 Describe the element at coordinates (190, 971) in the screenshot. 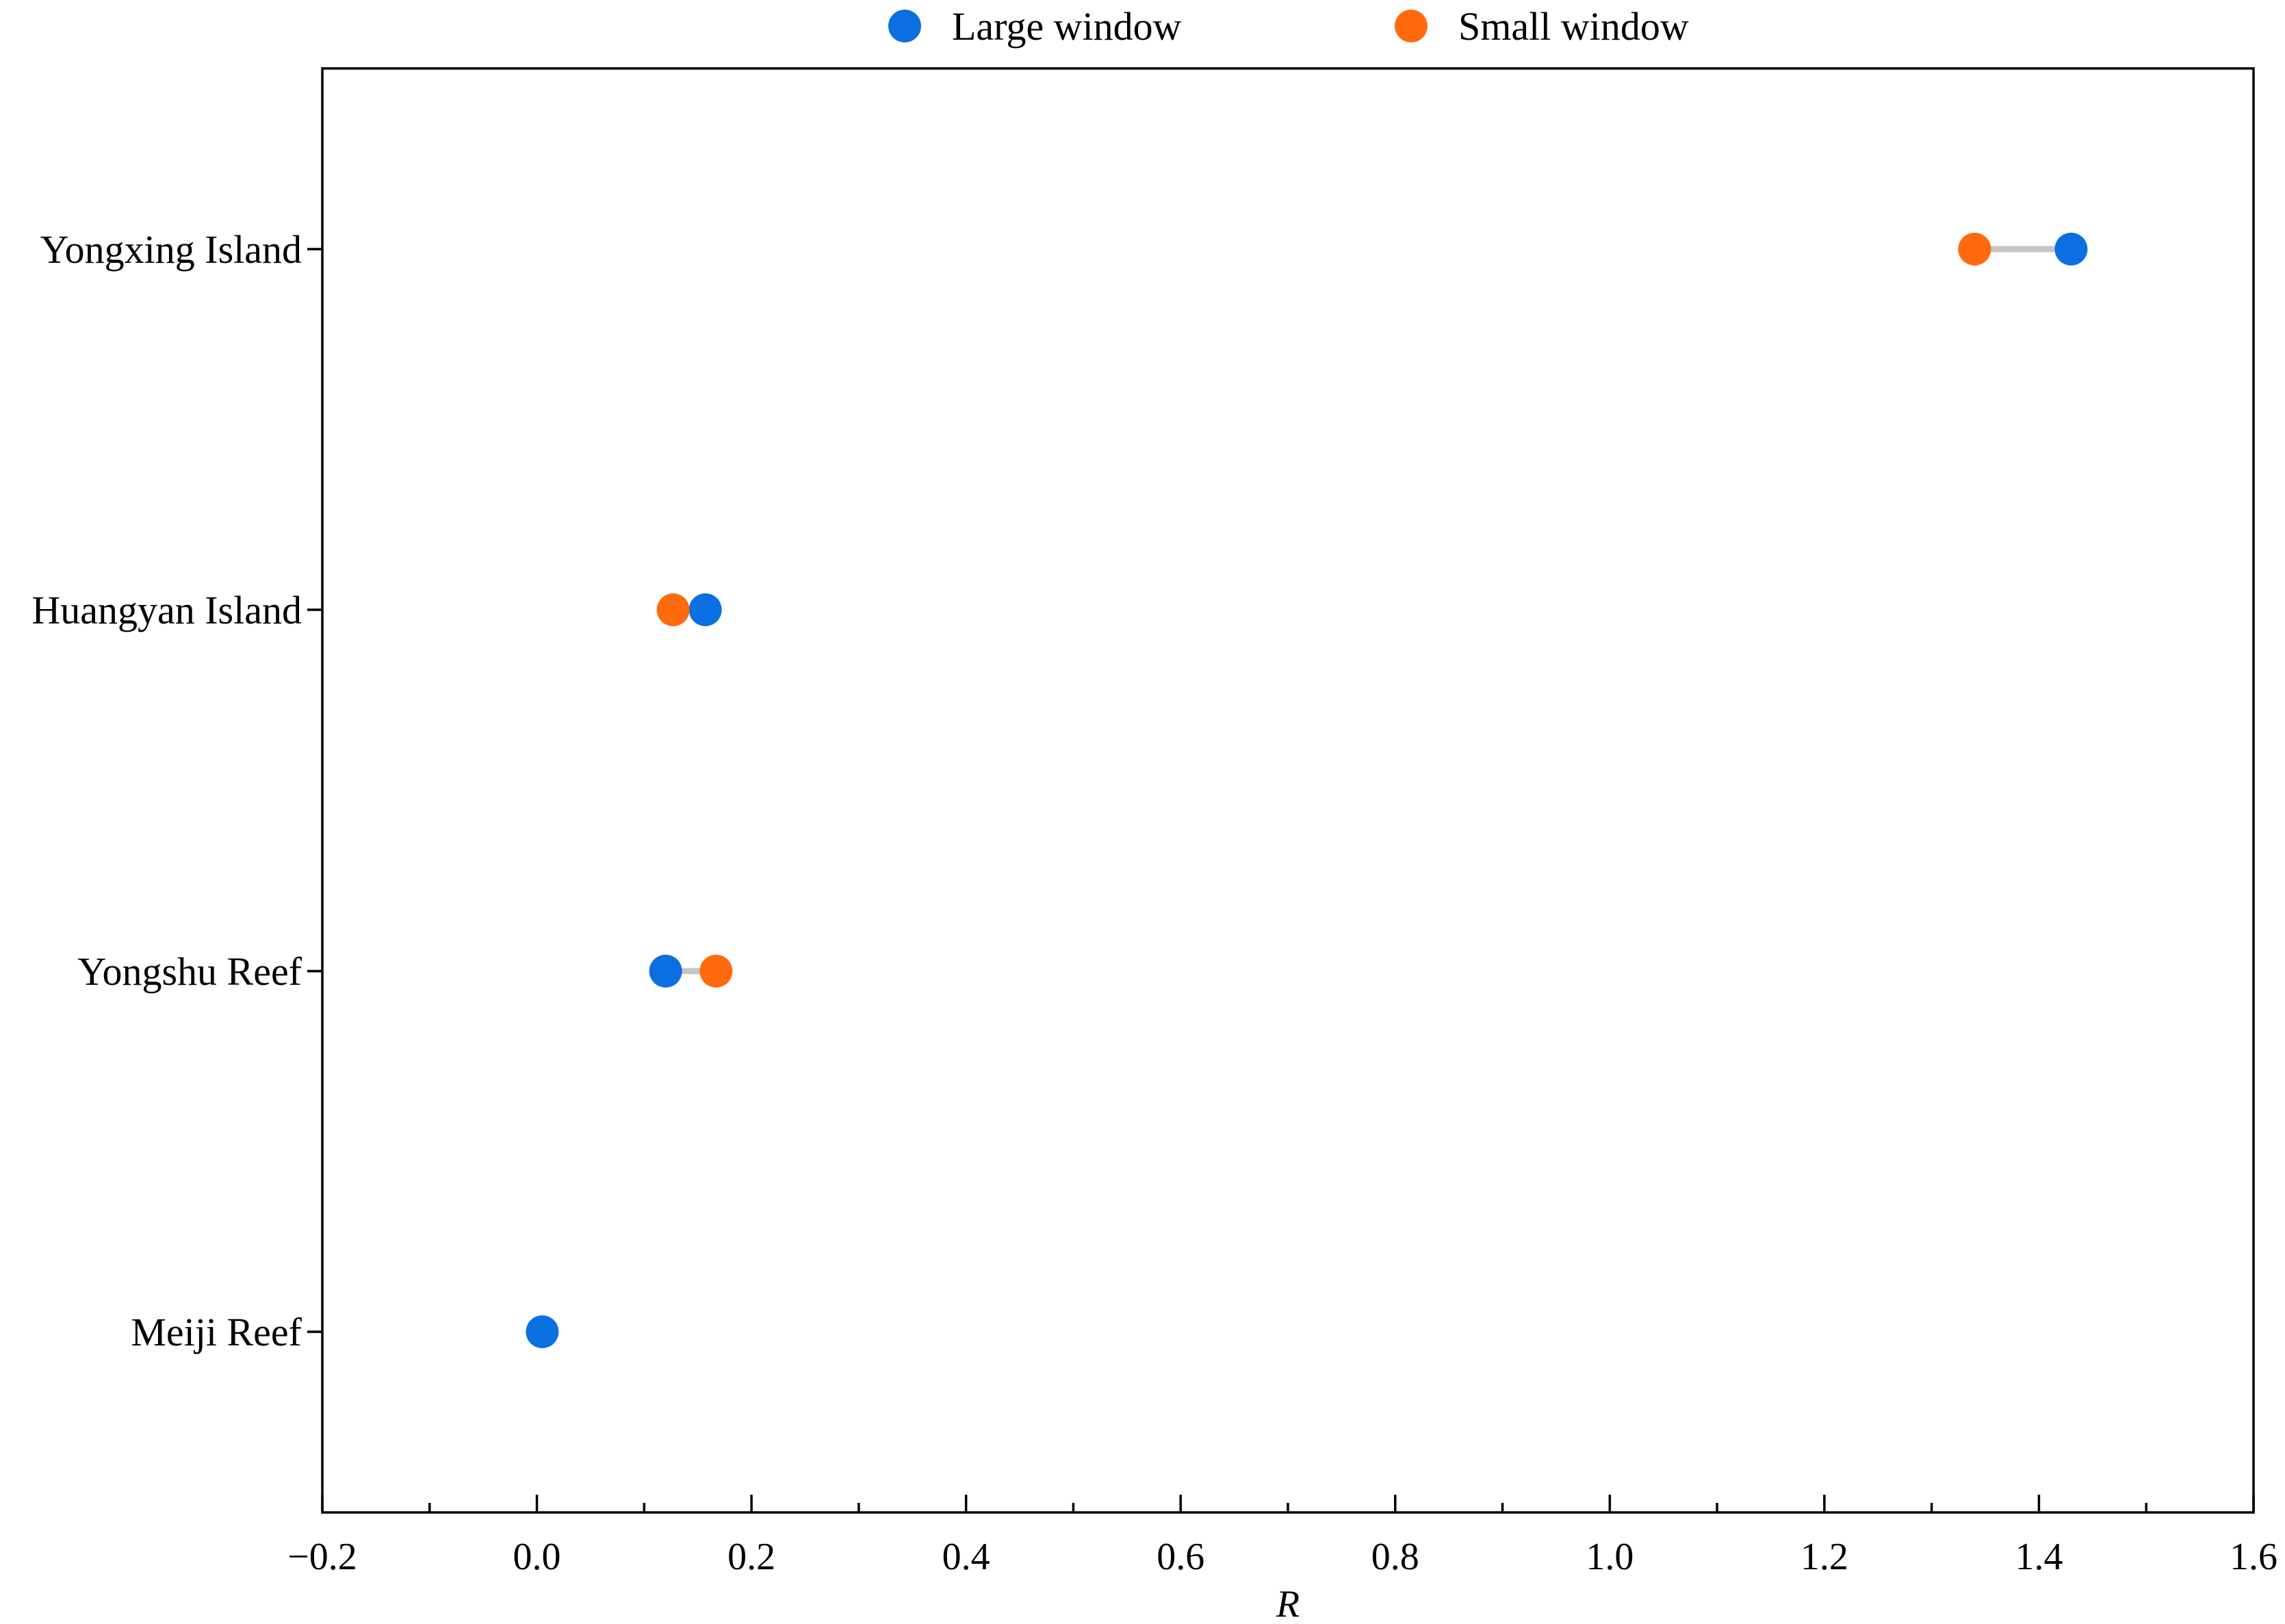

I see `y-category-label: Yongshu Reef` at that location.